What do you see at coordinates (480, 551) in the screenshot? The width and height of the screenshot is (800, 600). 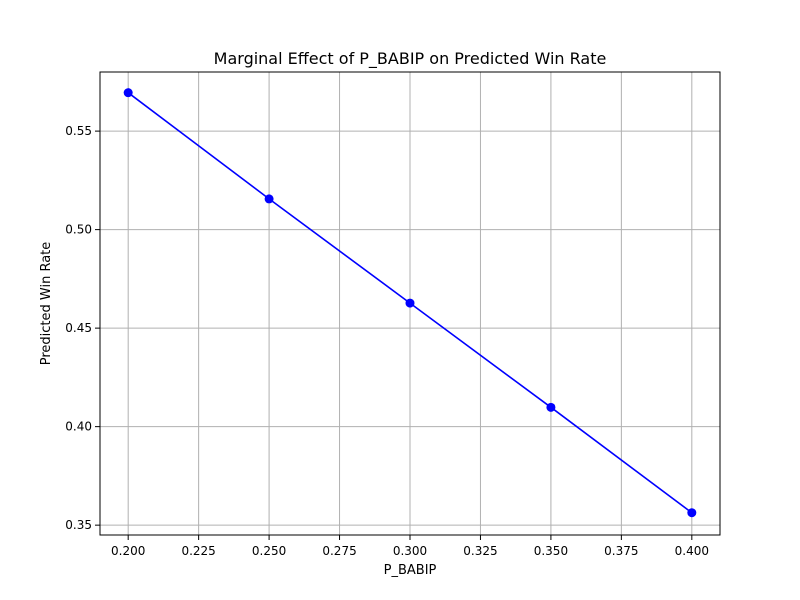 I see `x-tick-label: 0.325` at bounding box center [480, 551].